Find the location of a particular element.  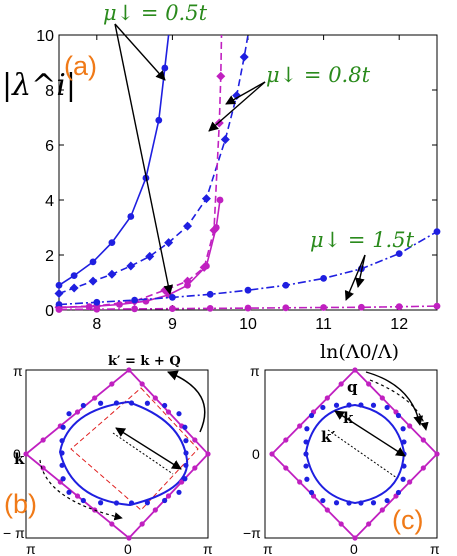

fermi-surface-square is located at coordinates (117, 454).